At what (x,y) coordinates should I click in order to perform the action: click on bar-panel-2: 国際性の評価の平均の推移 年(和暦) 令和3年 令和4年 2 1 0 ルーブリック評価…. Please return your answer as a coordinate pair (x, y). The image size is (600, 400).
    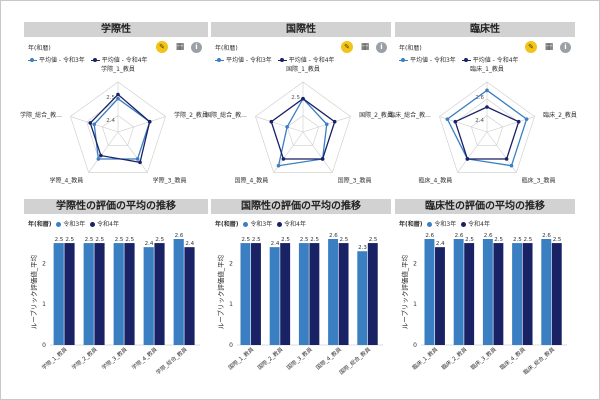
    Looking at the image, I should click on (301, 289).